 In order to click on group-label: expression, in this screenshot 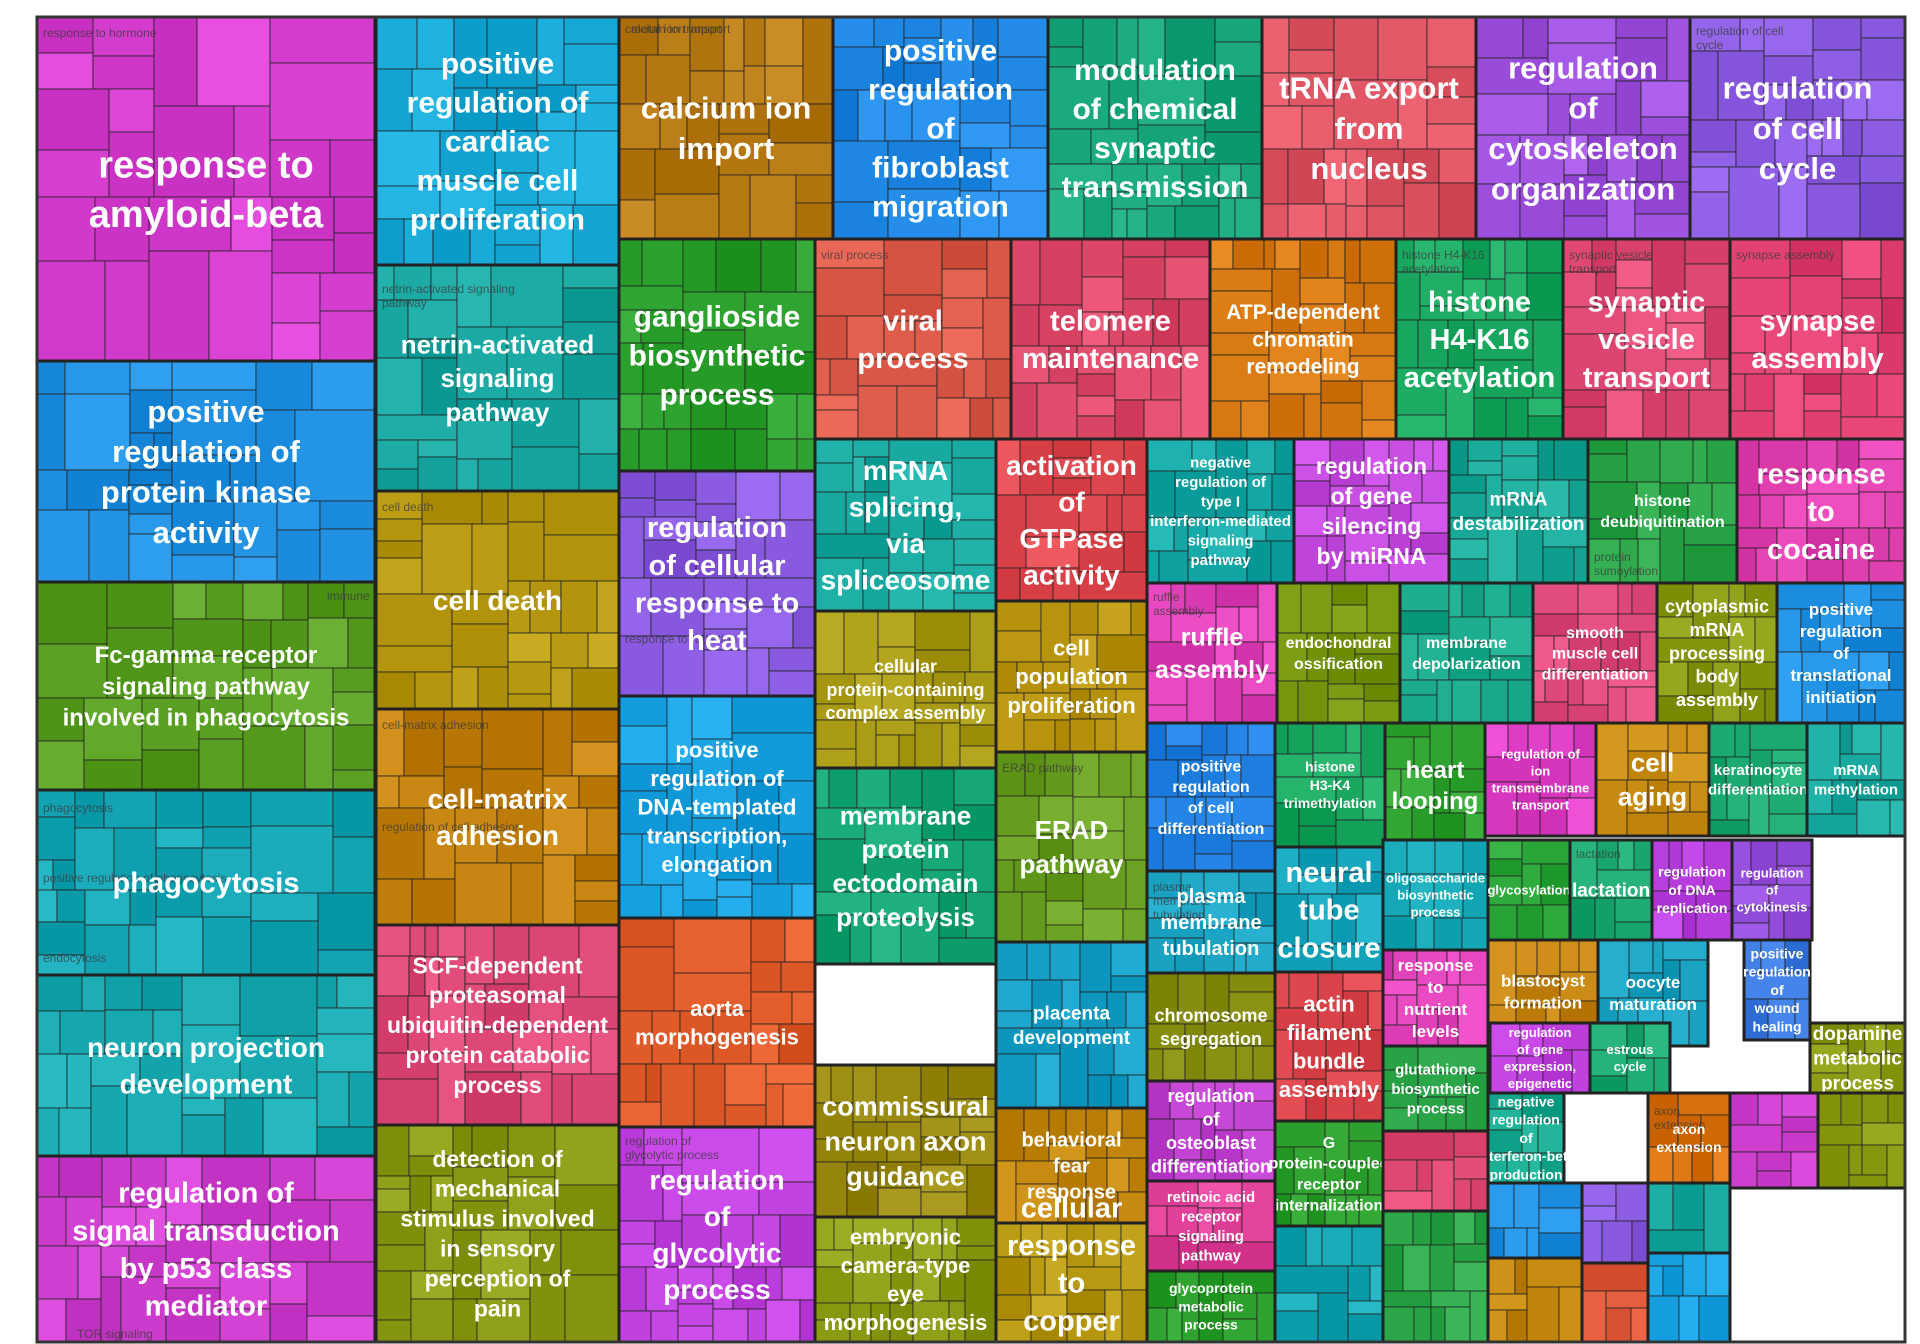, I will do `click(1540, 1066)`.